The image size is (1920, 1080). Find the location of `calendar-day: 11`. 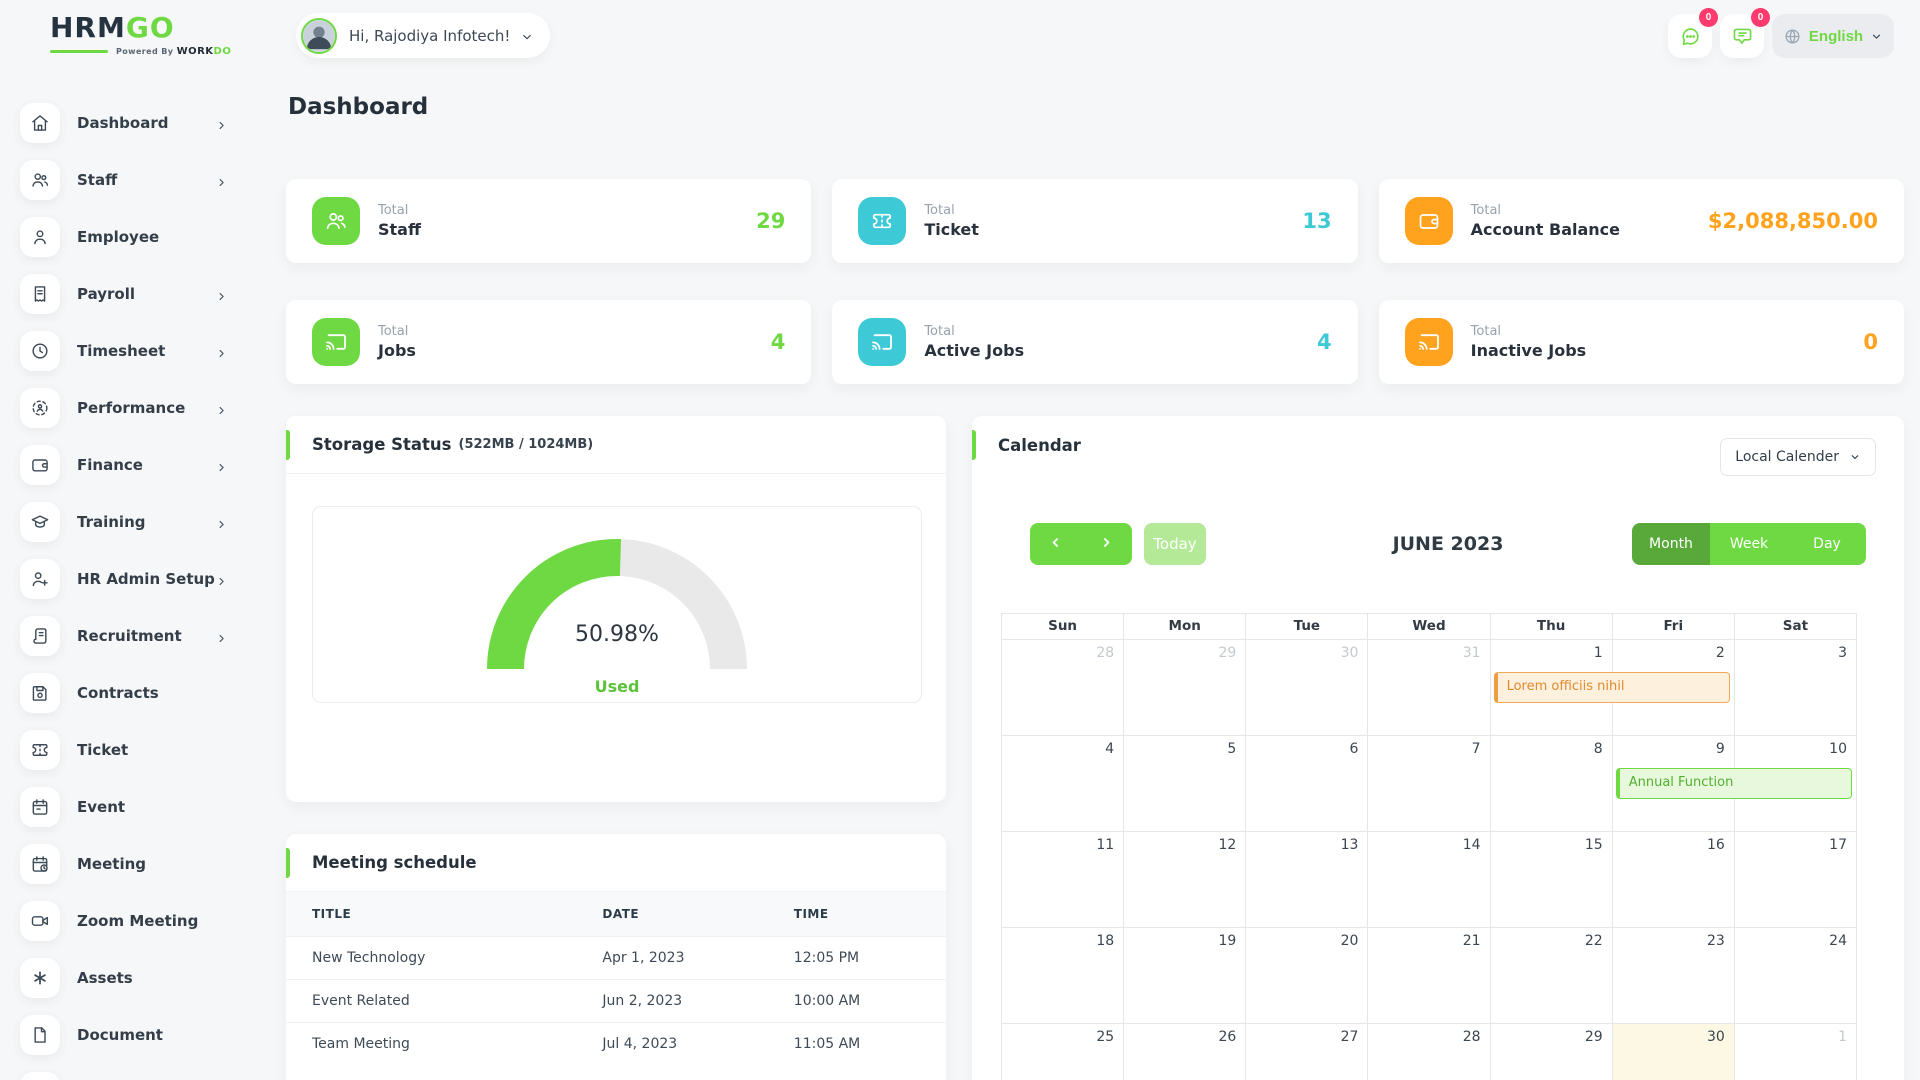

calendar-day: 11 is located at coordinates (1063, 880).